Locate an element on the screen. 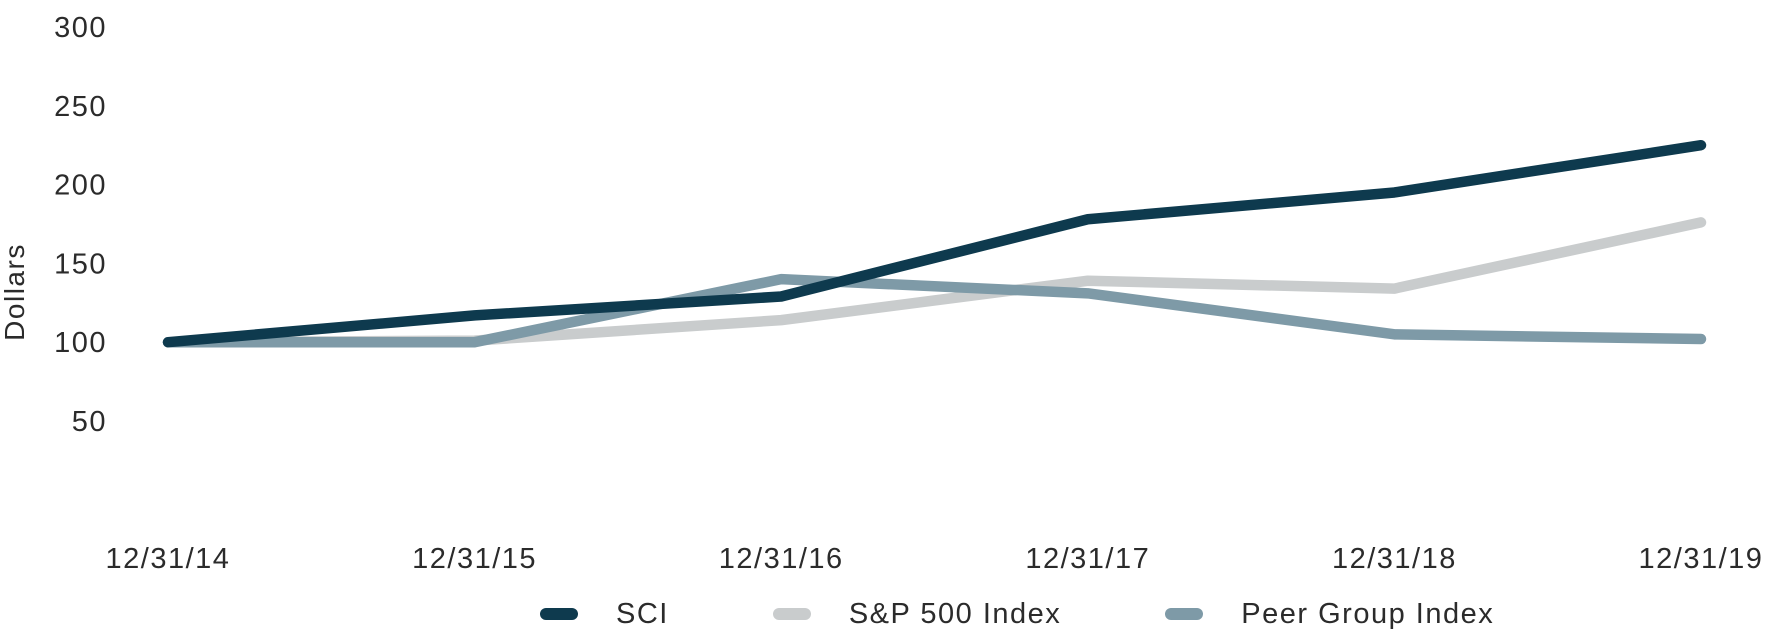  legend-item-sp500: S&P 500 Index is located at coordinates (917, 614).